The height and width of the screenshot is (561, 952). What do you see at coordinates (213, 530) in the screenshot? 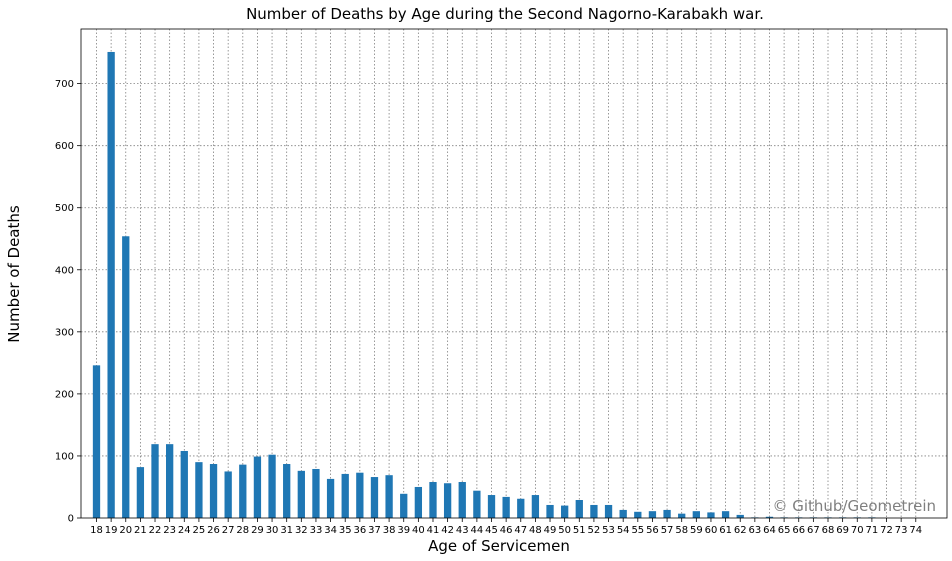
I see `x-tick-label: 26` at bounding box center [213, 530].